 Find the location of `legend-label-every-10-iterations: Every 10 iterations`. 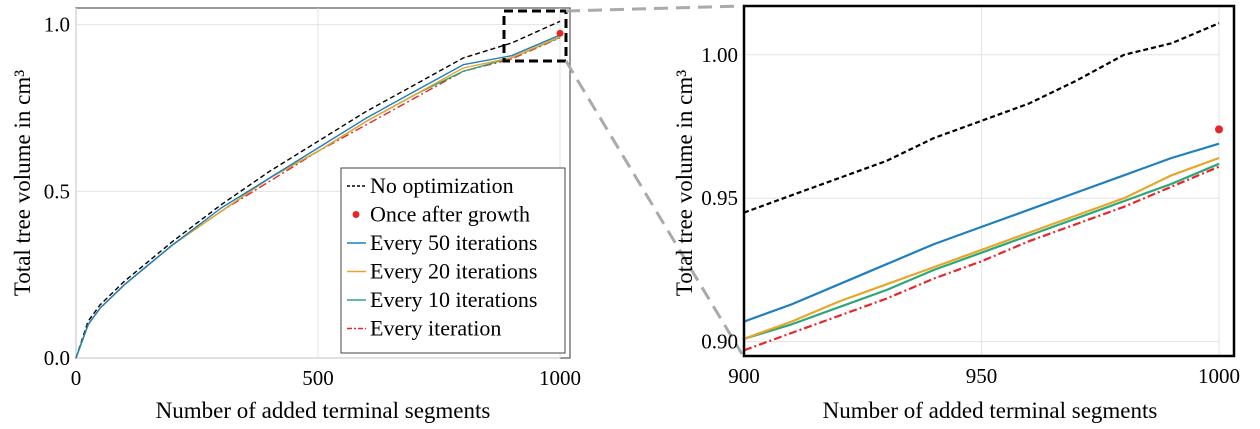

legend-label-every-10-iterations: Every 10 iterations is located at coordinates (453, 299).